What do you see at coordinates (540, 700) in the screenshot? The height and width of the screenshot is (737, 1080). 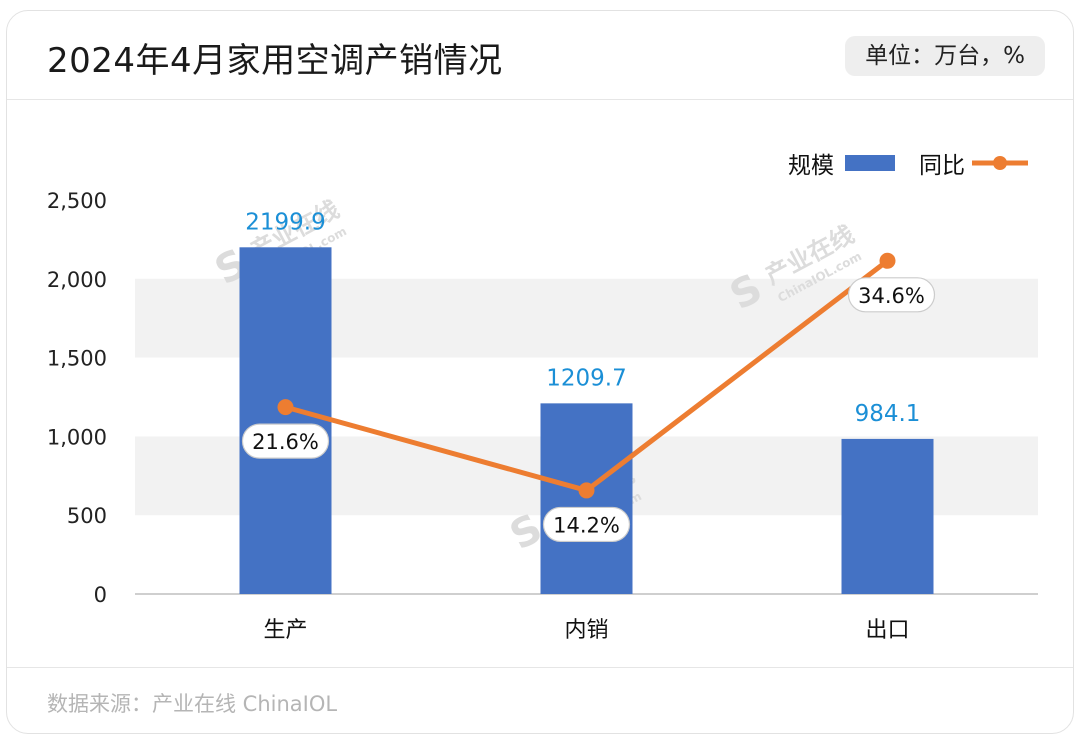 I see `footer: 数据来源：产业在线 ChinaIOL` at bounding box center [540, 700].